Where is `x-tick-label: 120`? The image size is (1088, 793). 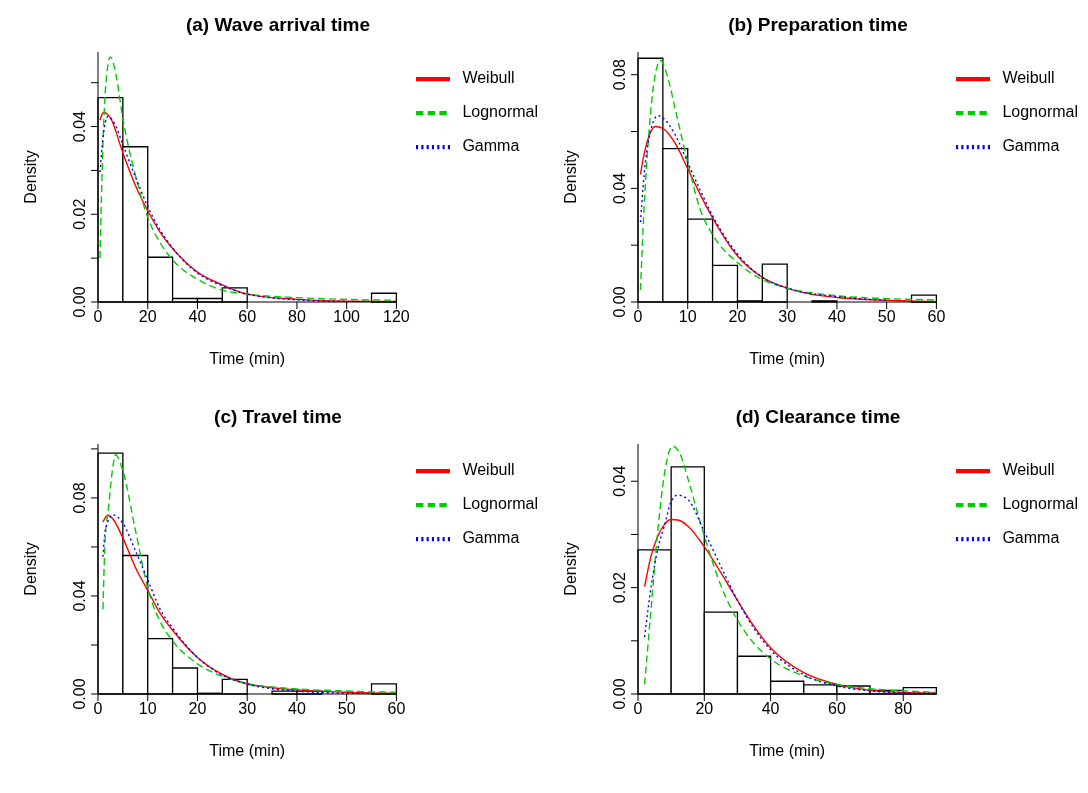 x-tick-label: 120 is located at coordinates (396, 317).